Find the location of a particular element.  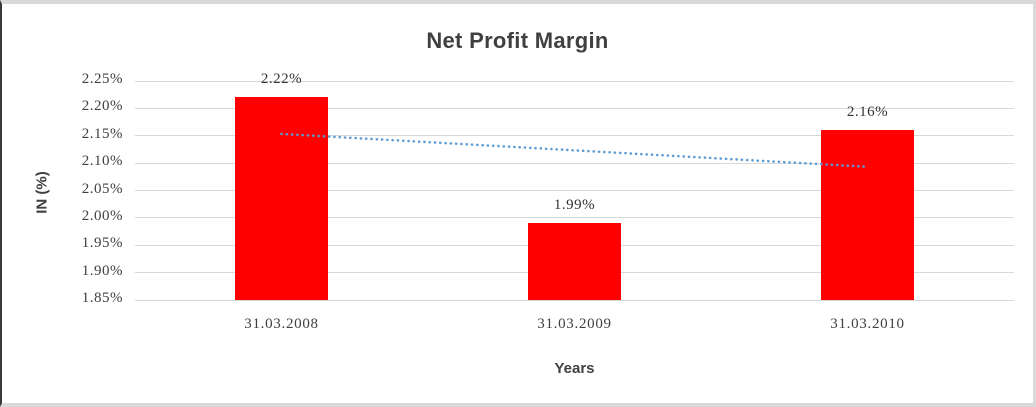

y-tick-label: 2.15% is located at coordinates (102, 133).